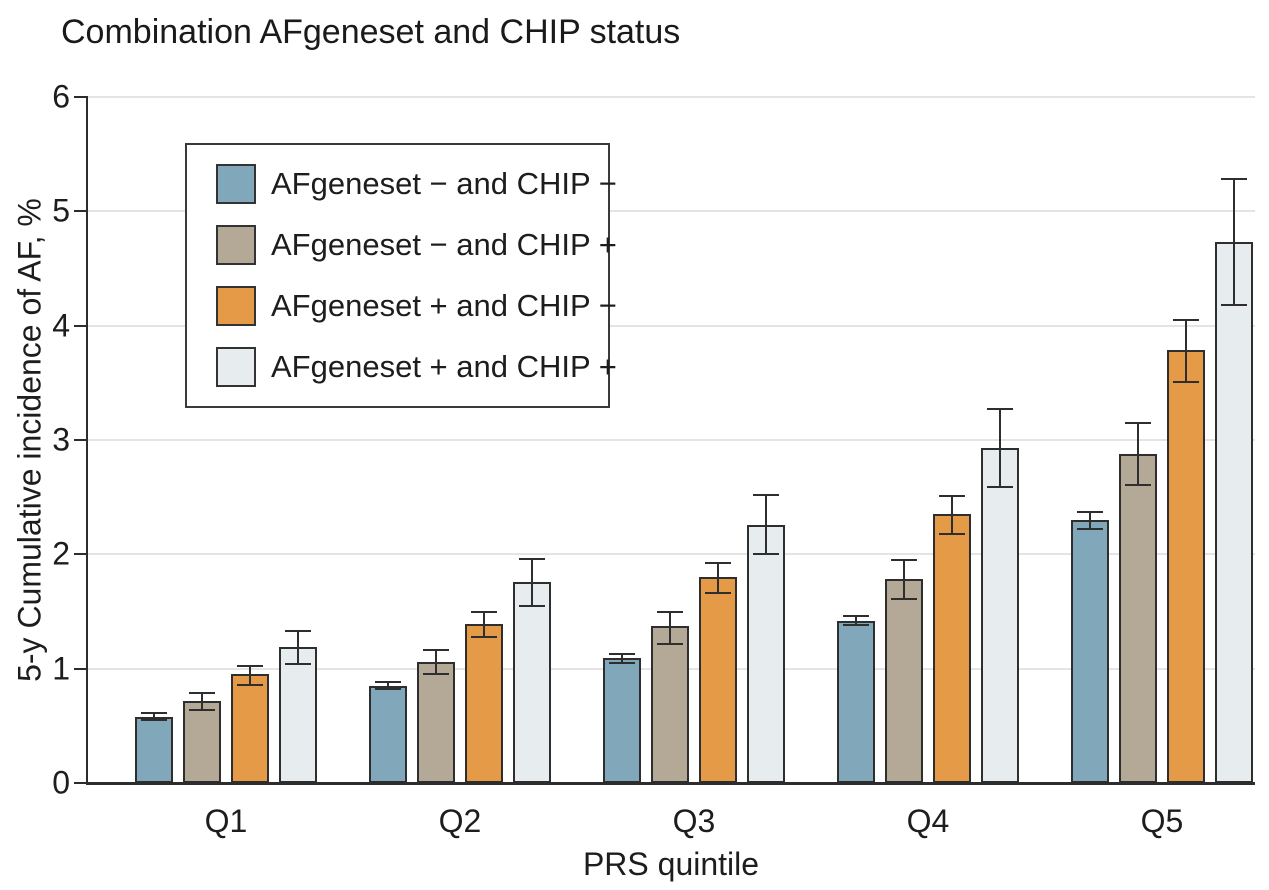 The image size is (1269, 890). I want to click on x-axis-label: PRS quintile, so click(671, 864).